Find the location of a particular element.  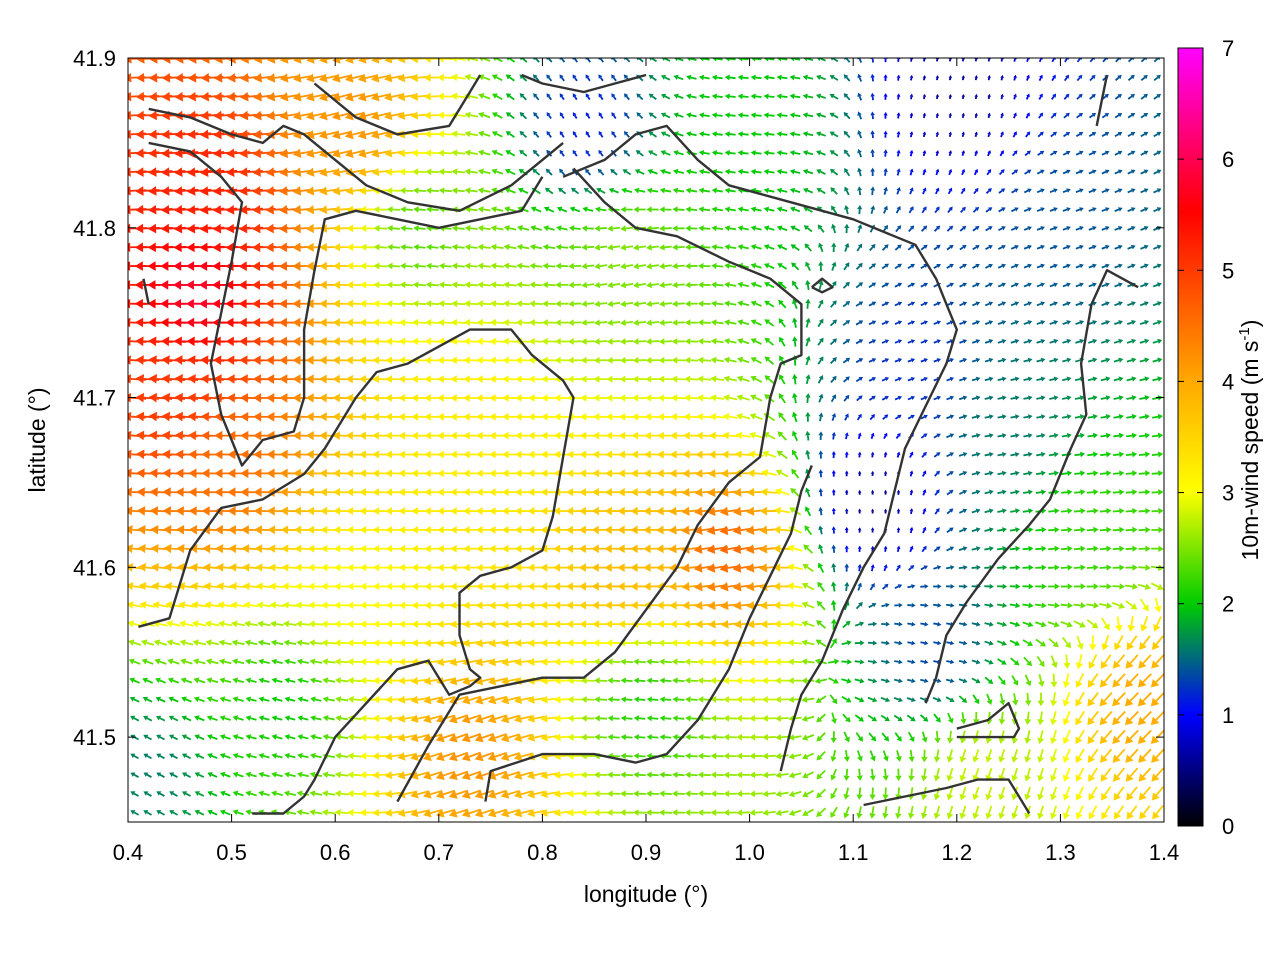

colorbar-tick-label: 3 is located at coordinates (1228, 493).